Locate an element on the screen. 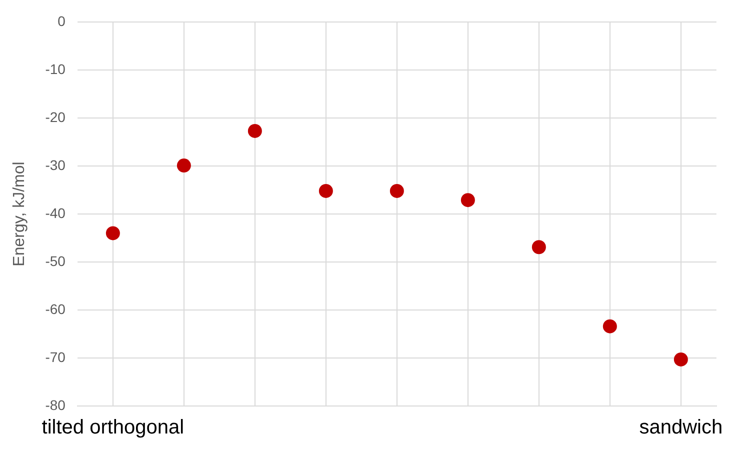  y-tick-label: -60 is located at coordinates (55, 308).